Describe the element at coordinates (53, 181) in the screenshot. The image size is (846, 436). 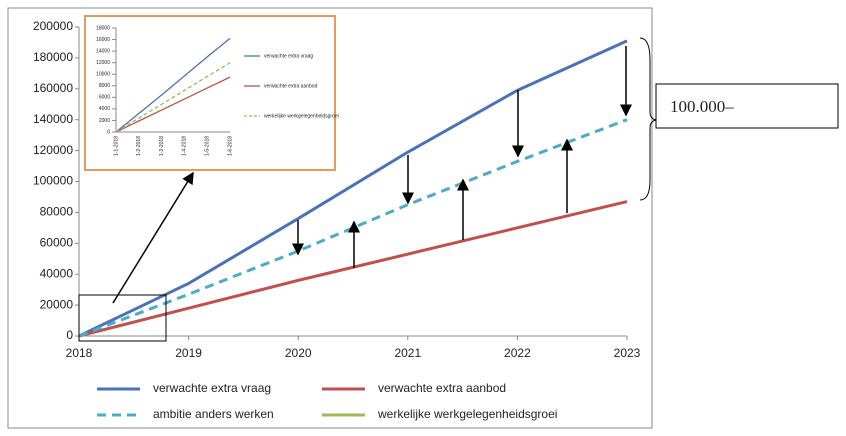
I see `y-tick-label: 100000` at that location.